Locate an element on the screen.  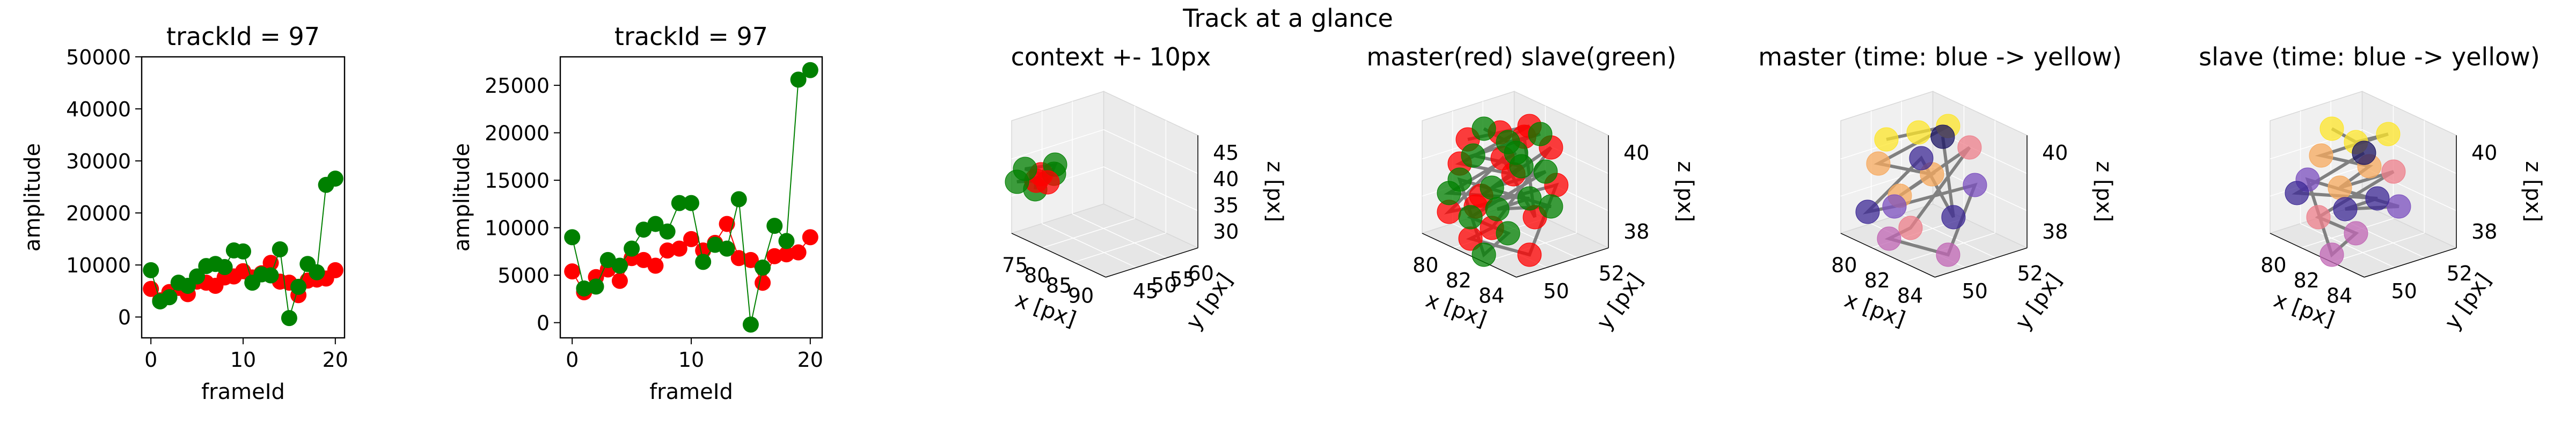
chart-title: slave (time: blue -> yellow) is located at coordinates (2369, 56).